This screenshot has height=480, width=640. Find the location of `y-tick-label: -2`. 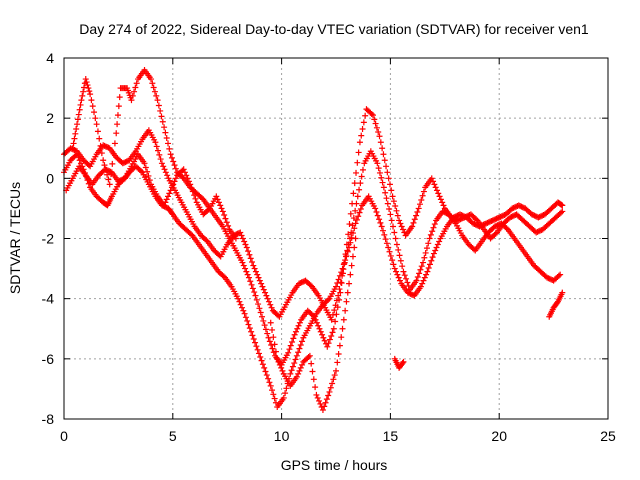

y-tick-label: -2 is located at coordinates (48, 239).